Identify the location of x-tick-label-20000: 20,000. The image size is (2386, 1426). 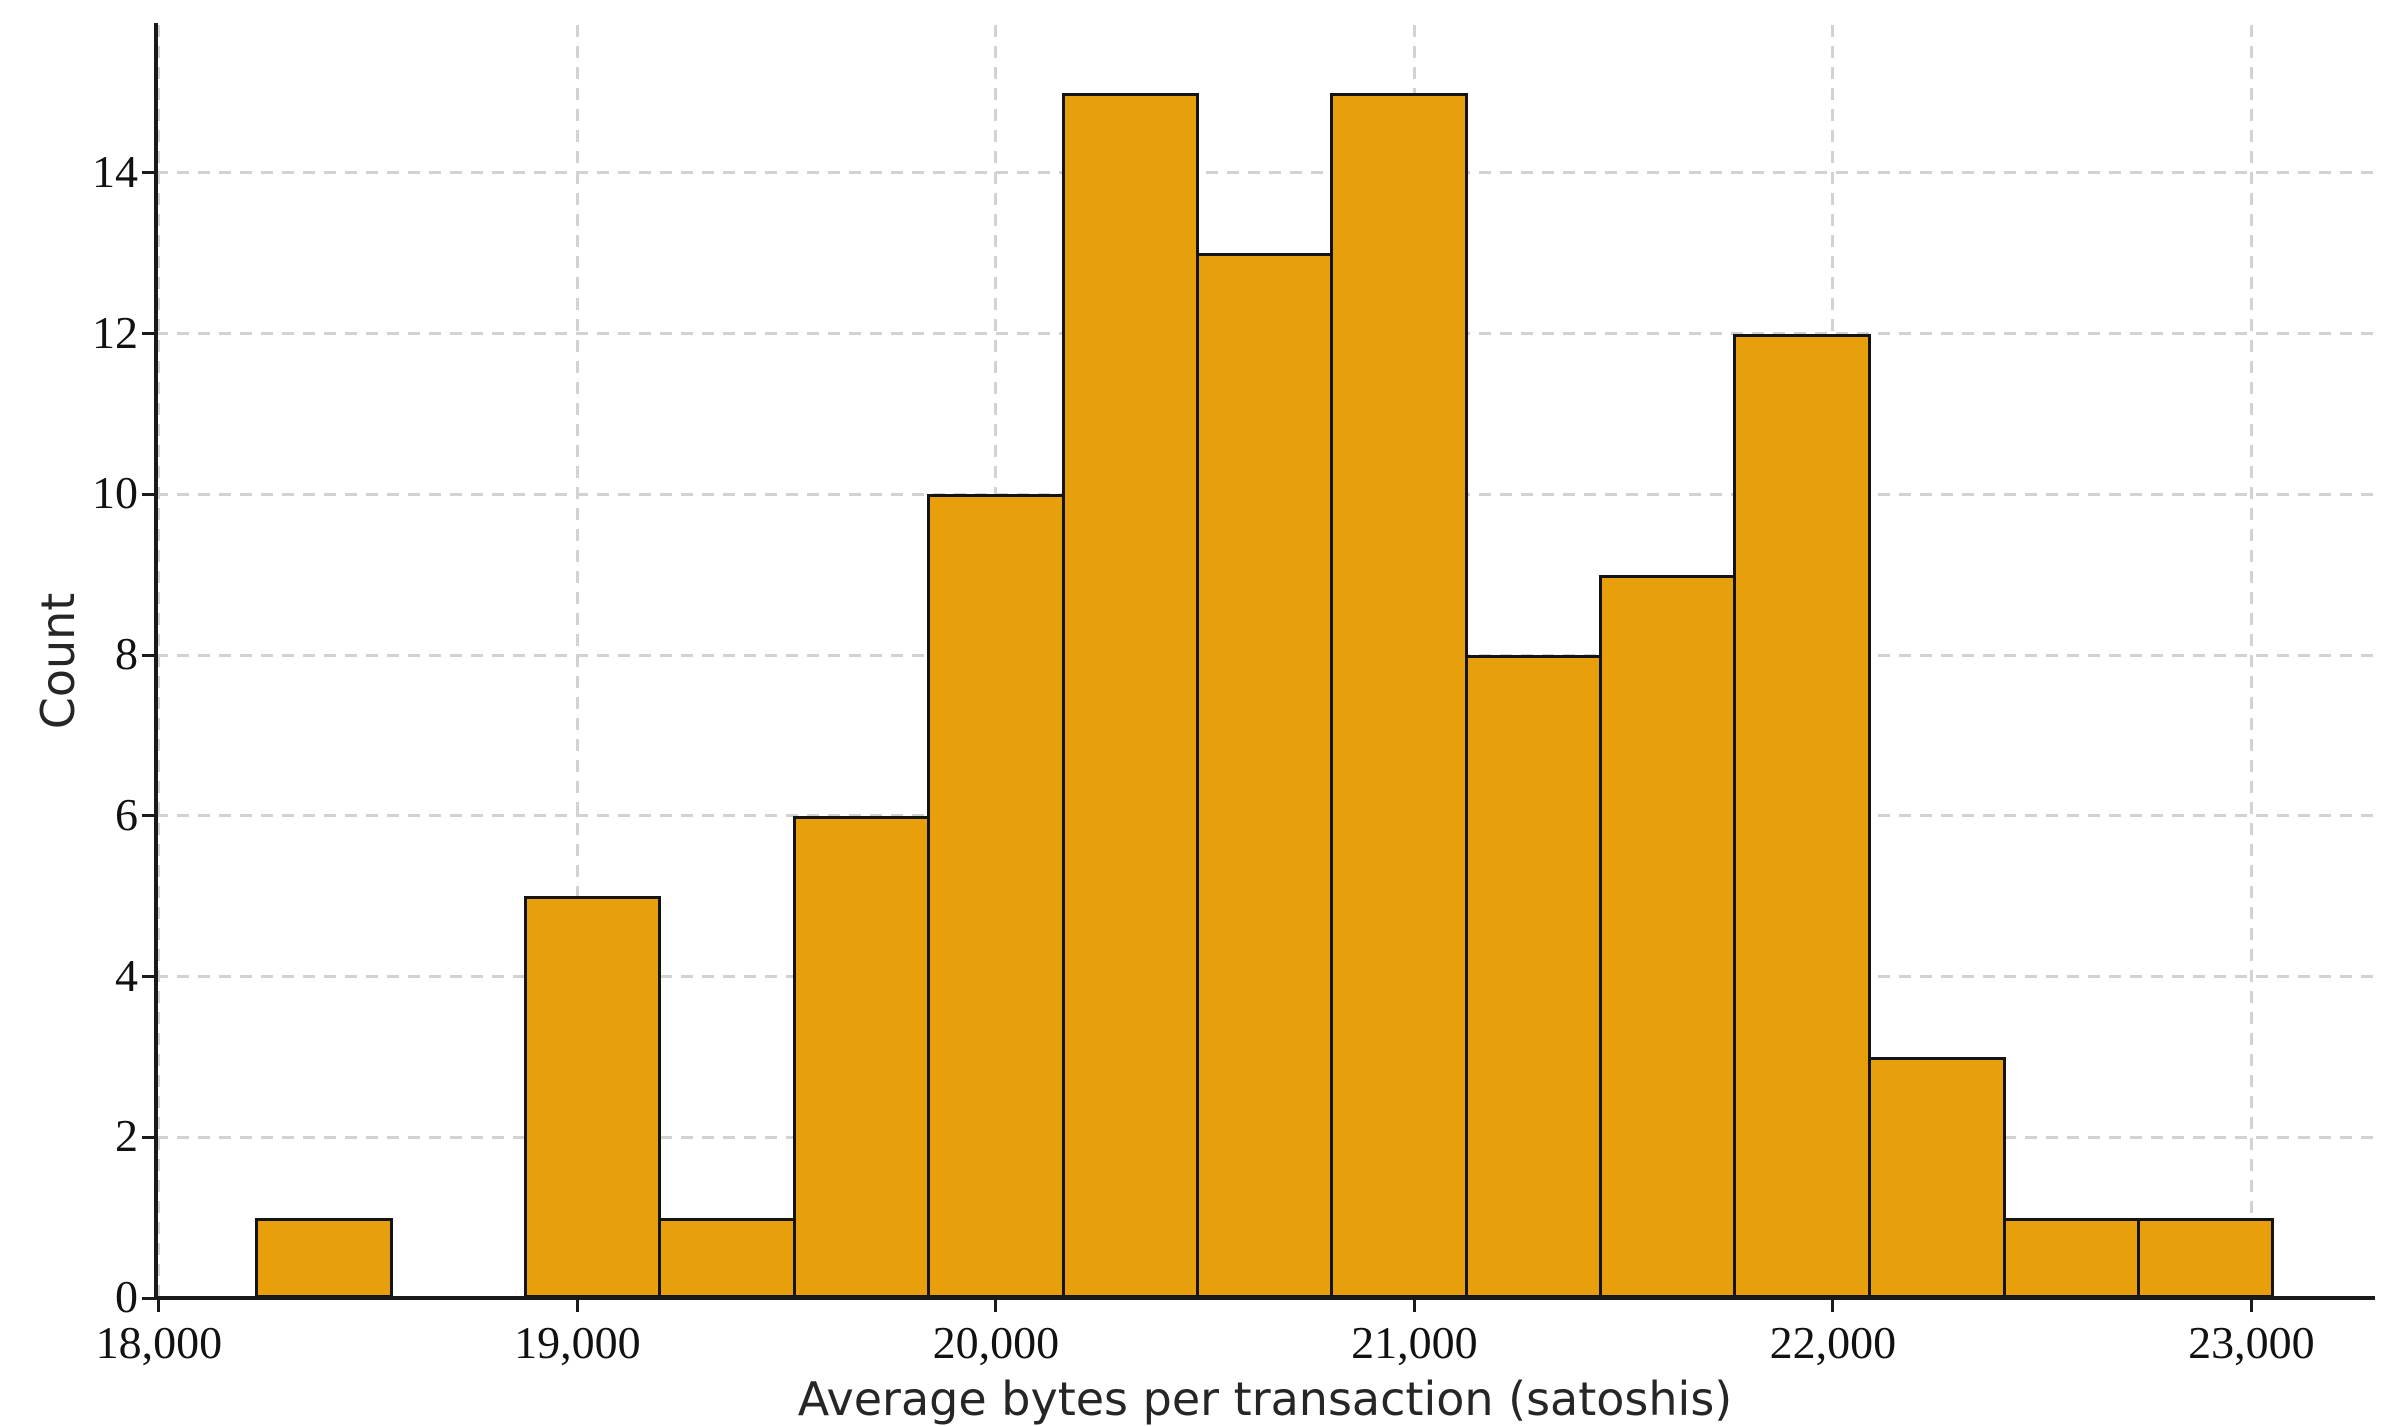
(996, 1342).